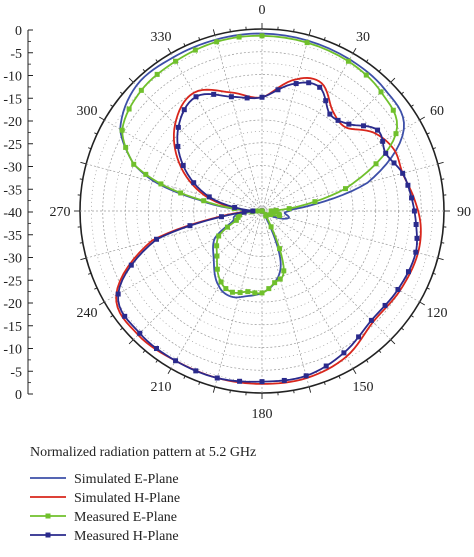  Describe the element at coordinates (12, 145) in the screenshot. I see `radial-tick-label: -25` at that location.